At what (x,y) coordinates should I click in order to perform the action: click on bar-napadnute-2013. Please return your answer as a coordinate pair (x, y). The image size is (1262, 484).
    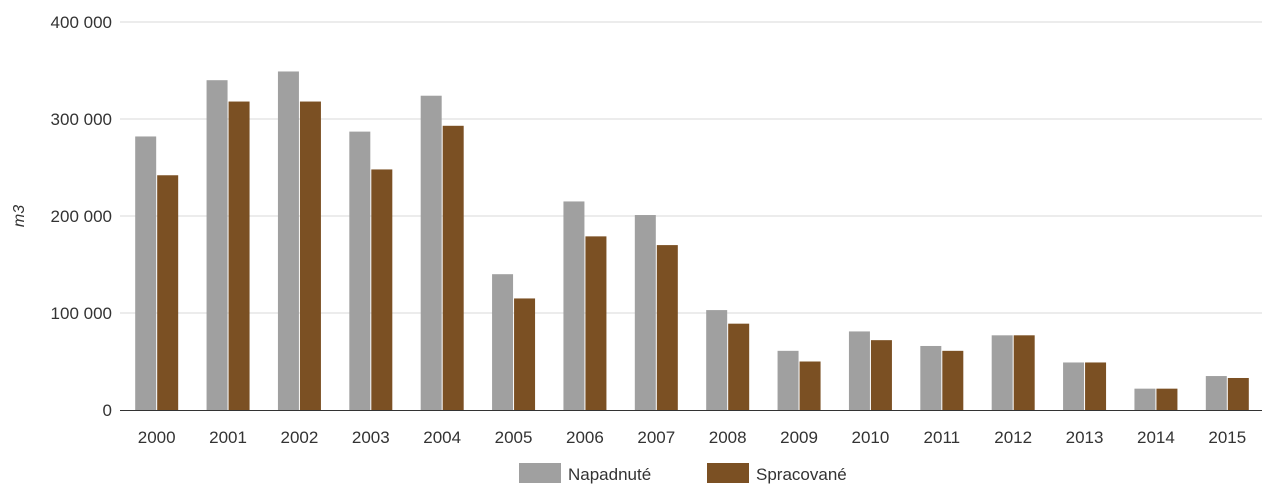
    Looking at the image, I should click on (1074, 386).